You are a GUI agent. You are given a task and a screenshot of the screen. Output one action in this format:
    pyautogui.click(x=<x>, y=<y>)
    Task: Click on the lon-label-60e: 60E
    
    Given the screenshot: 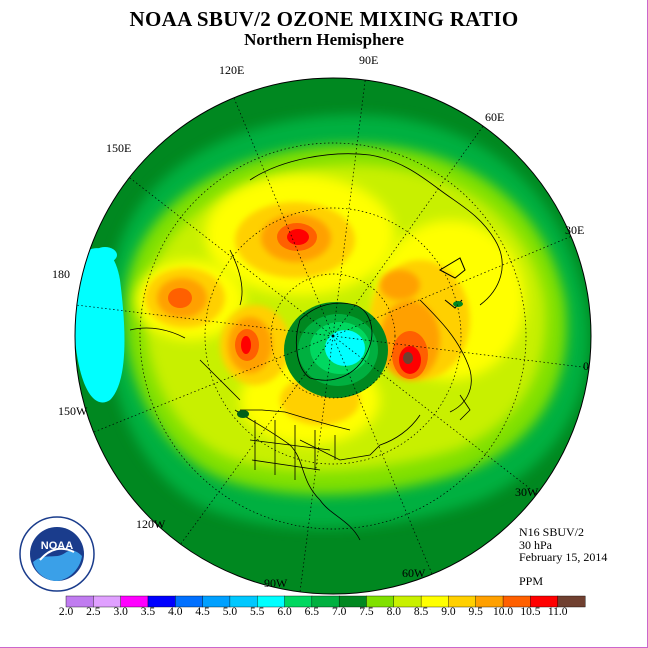 What is the action you would take?
    pyautogui.click(x=495, y=117)
    